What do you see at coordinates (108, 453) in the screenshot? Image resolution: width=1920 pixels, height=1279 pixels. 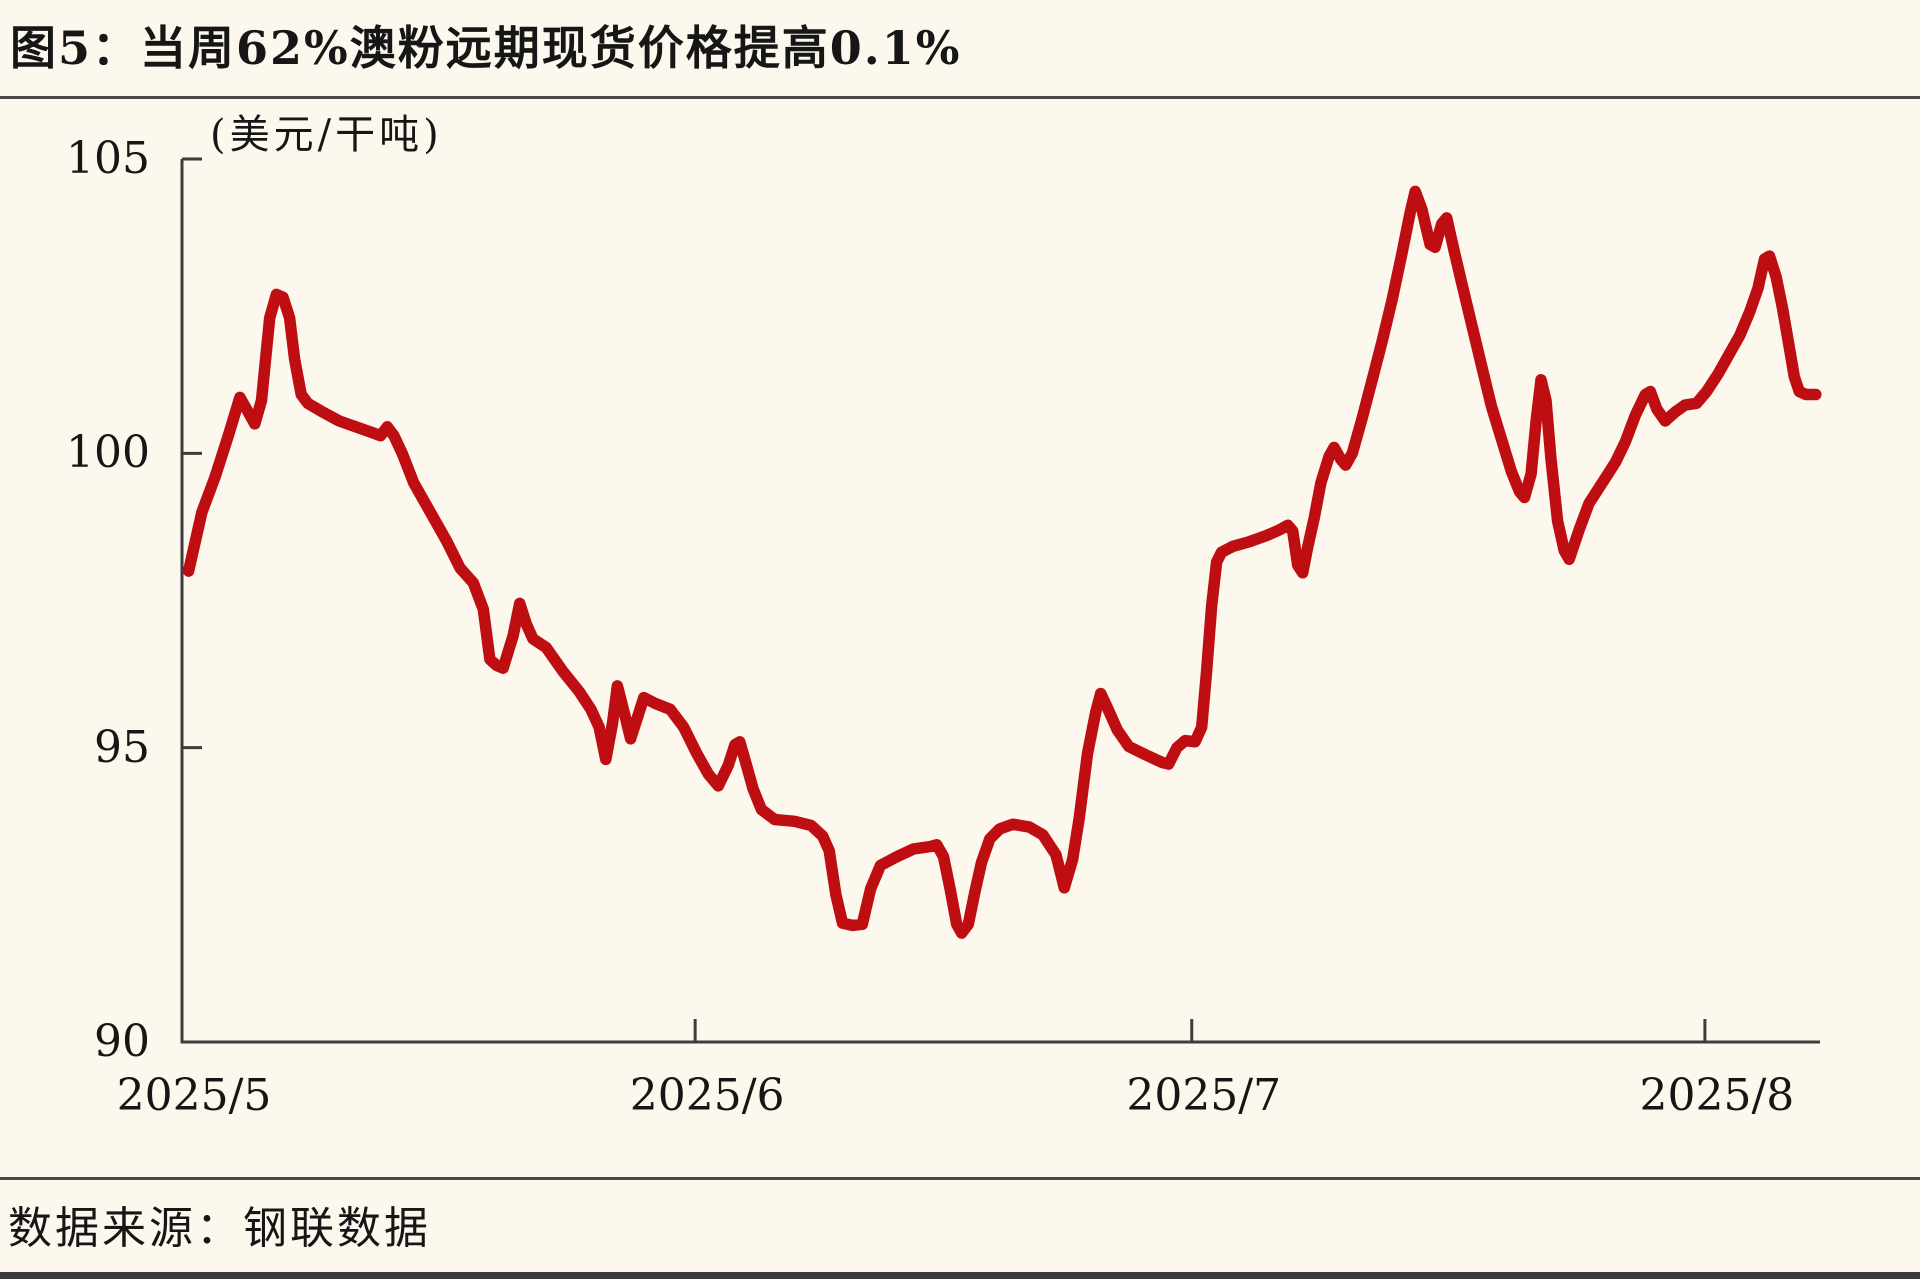 I see `y-tick-label: 100` at bounding box center [108, 453].